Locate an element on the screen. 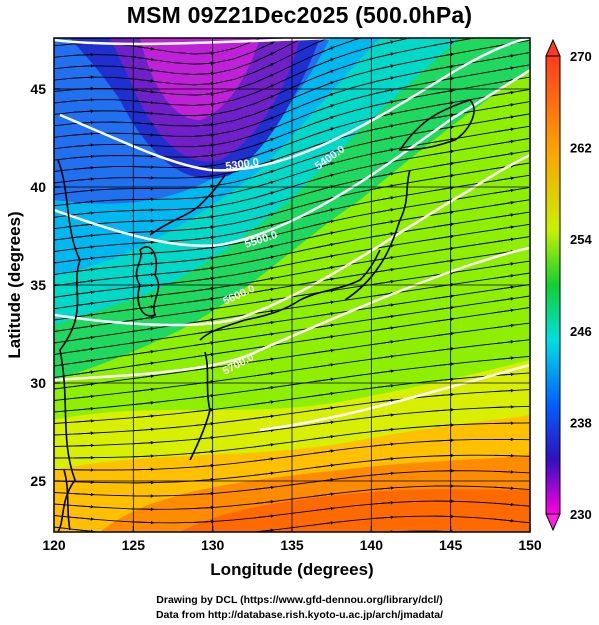 Image resolution: width=599 pixels, height=625 pixels. colorbar-label: 262 is located at coordinates (581, 148).